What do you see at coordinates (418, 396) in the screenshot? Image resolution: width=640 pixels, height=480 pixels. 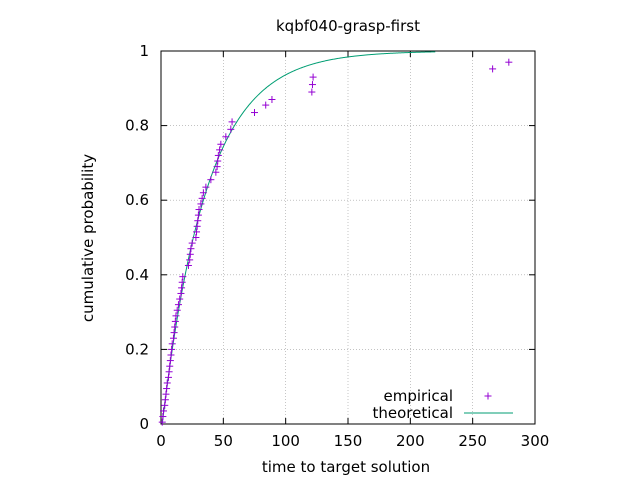 I see `legend-label-empirical: empirical` at bounding box center [418, 396].